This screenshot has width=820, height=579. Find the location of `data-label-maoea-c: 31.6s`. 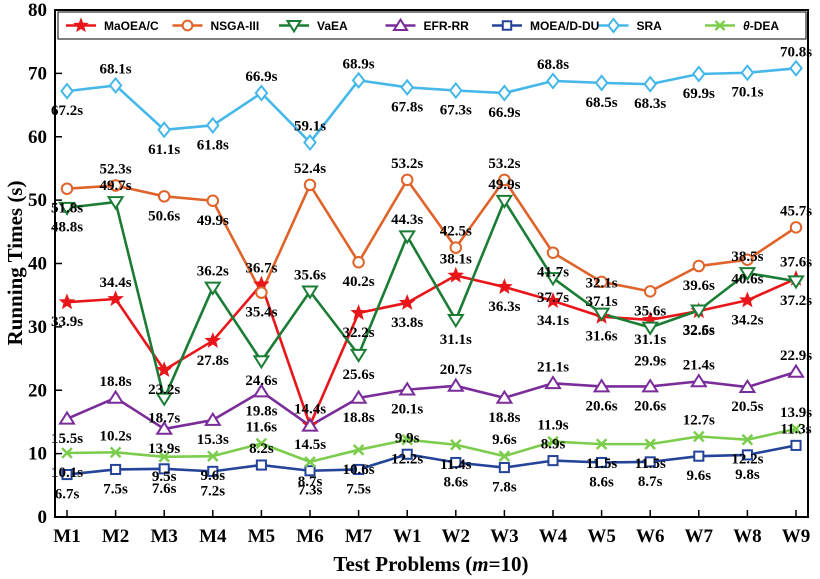

data-label-maoea-c: 31.6s is located at coordinates (602, 337).